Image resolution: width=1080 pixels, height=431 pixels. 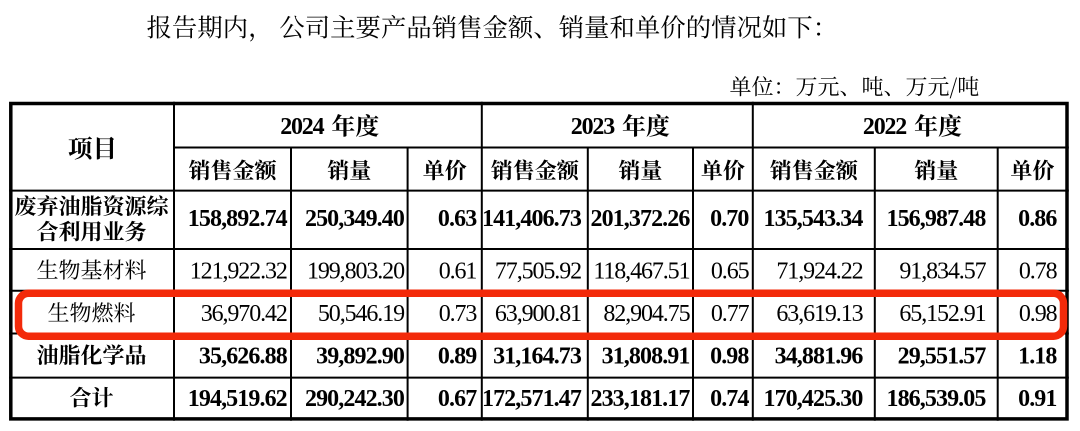 What do you see at coordinates (819, 314) in the screenshot?
I see `svg-text: 63,619.13` at bounding box center [819, 314].